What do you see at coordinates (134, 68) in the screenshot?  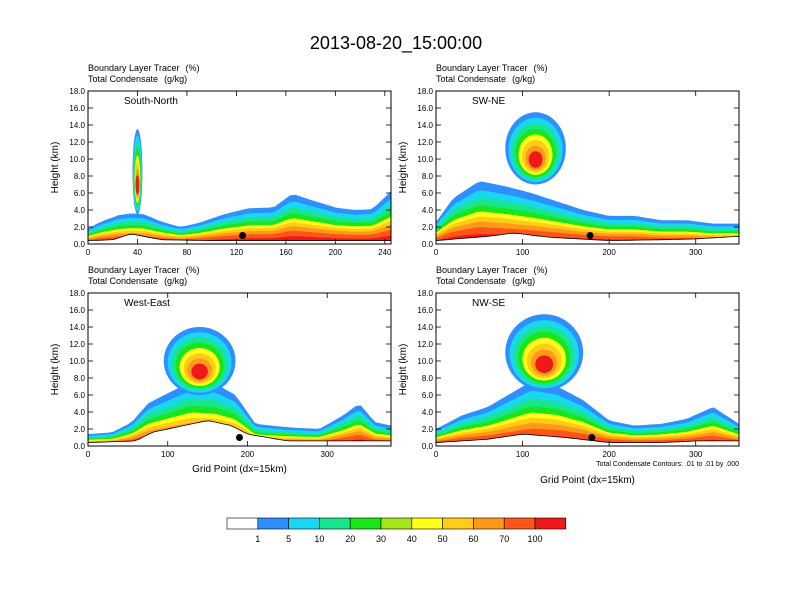 I see `fill-field-name: Boundary Layer Tracer` at bounding box center [134, 68].